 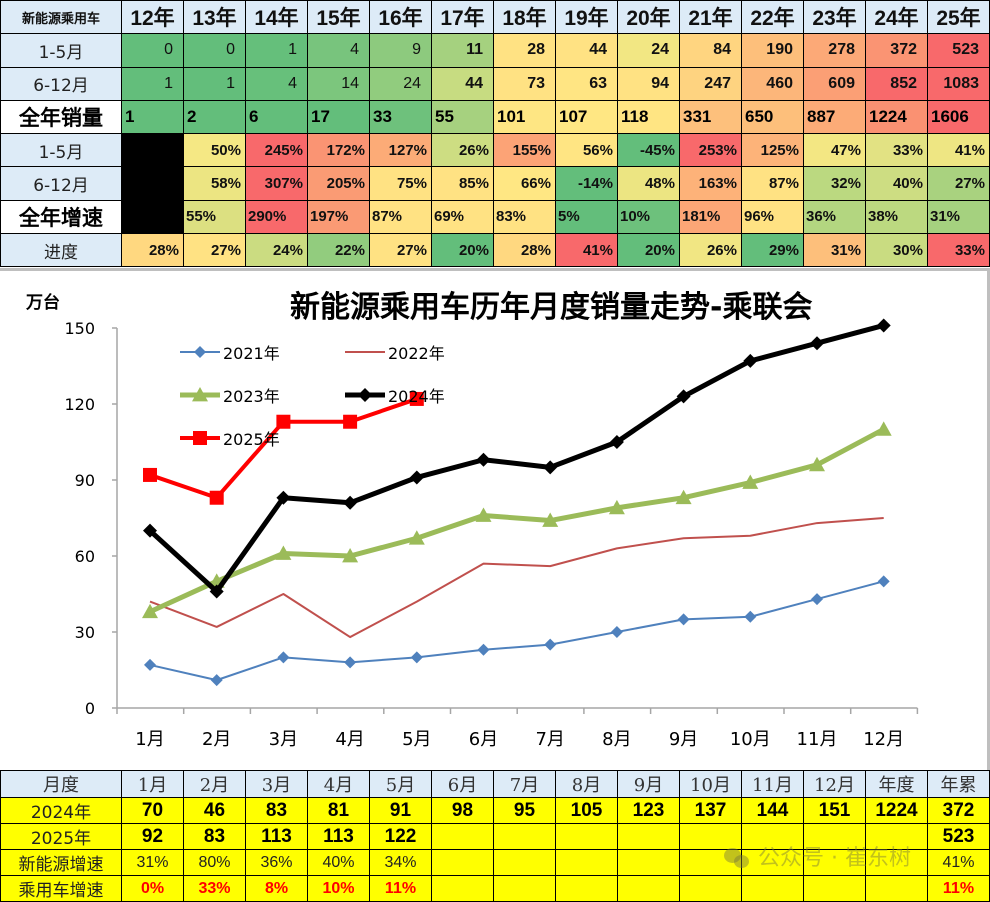 What do you see at coordinates (896, 784) in the screenshot?
I see `month-header: 年度` at bounding box center [896, 784].